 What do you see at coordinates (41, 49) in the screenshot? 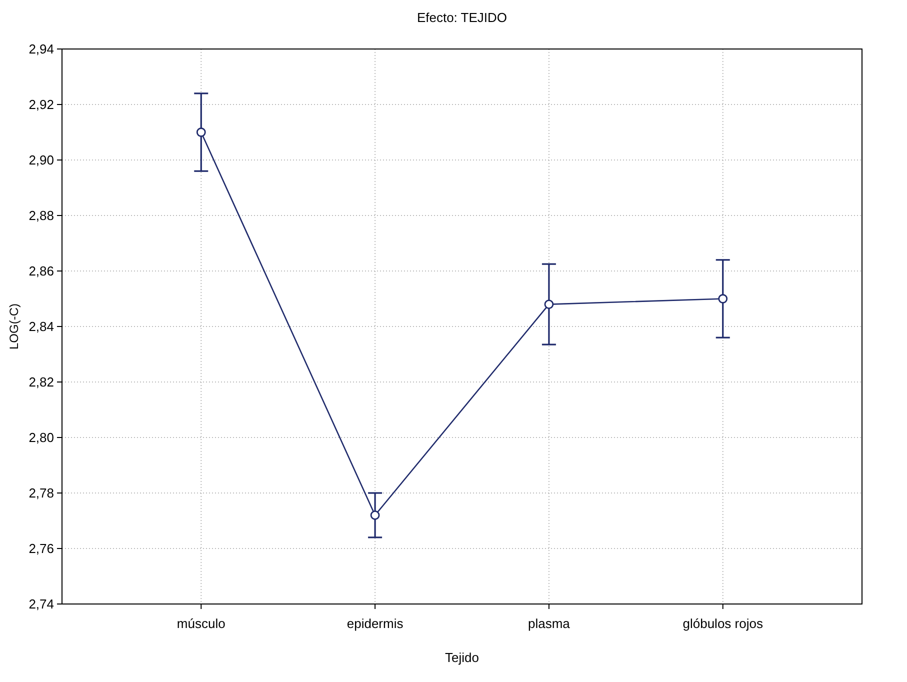
I see `y-tick-label: 2,94` at bounding box center [41, 49].